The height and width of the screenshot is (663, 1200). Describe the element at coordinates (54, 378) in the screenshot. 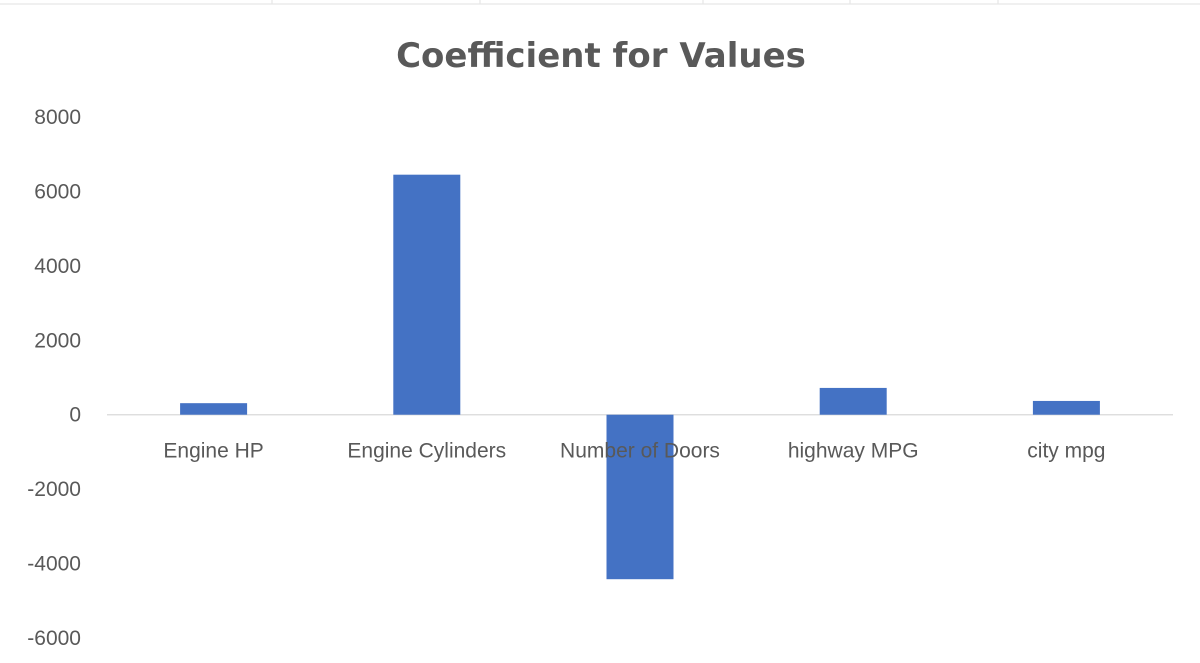

I see `y-axis: 8000 6000 4000 2000 0 -2000 -4000 -6000` at that location.